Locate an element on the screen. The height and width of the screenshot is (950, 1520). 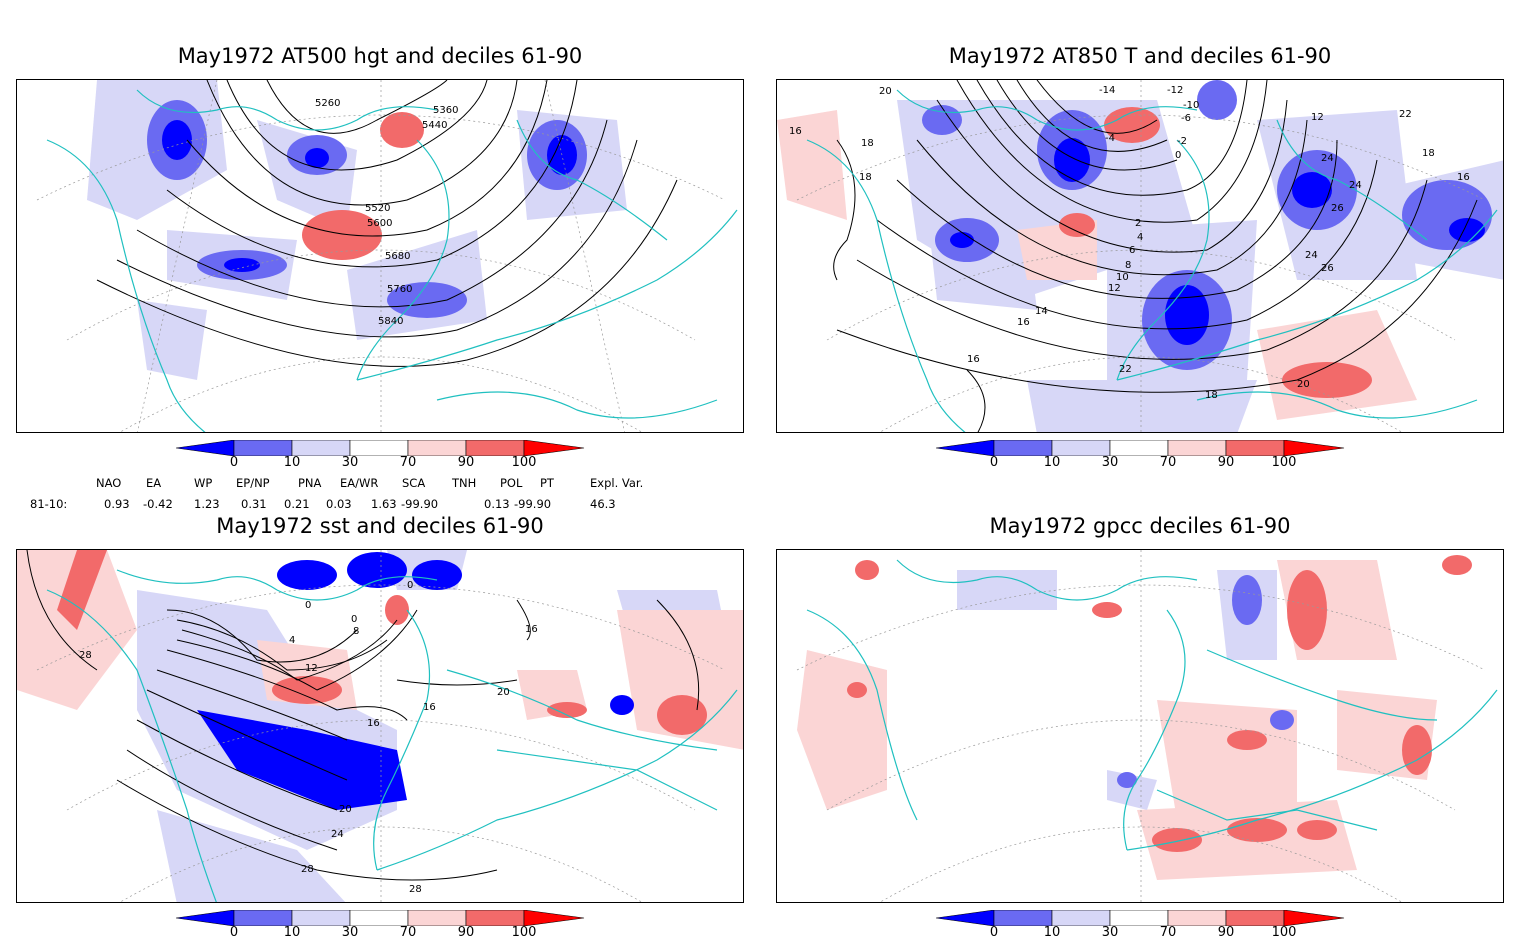
contour-label: -2 is located at coordinates (1182, 141).